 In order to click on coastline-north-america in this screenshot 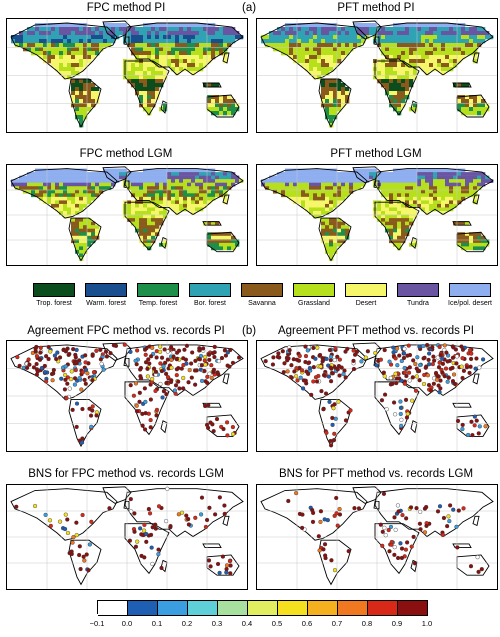, I will do `click(314, 515)`.